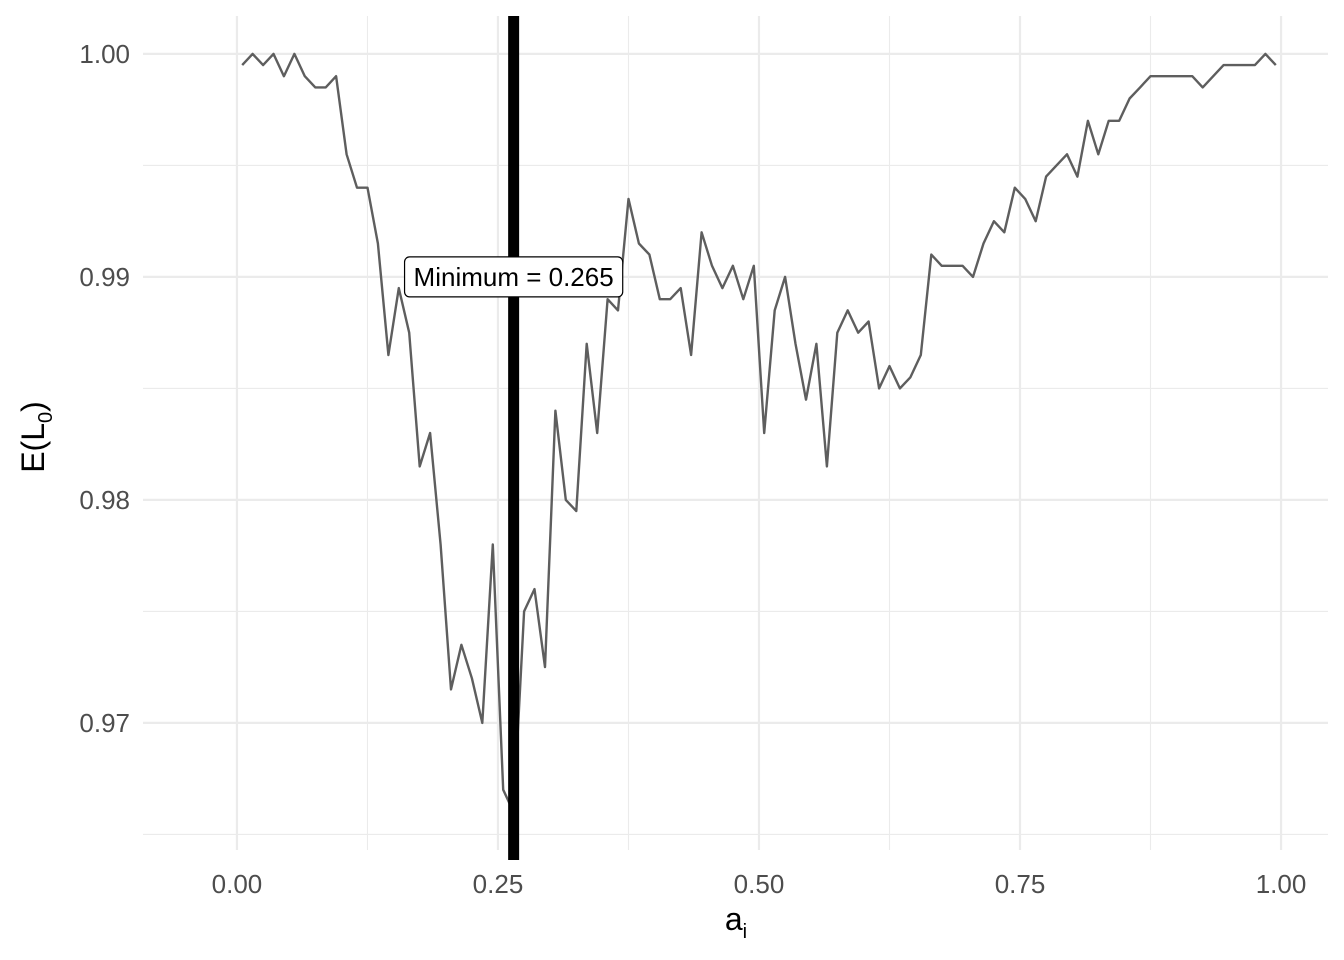  What do you see at coordinates (33, 448) in the screenshot?
I see `y-axis-title-main: E(L` at bounding box center [33, 448].